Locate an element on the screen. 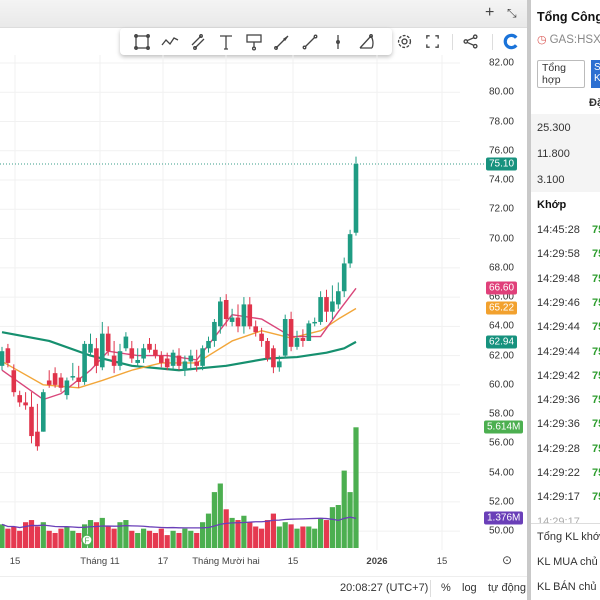  volume-ma-line is located at coordinates (179, 522).